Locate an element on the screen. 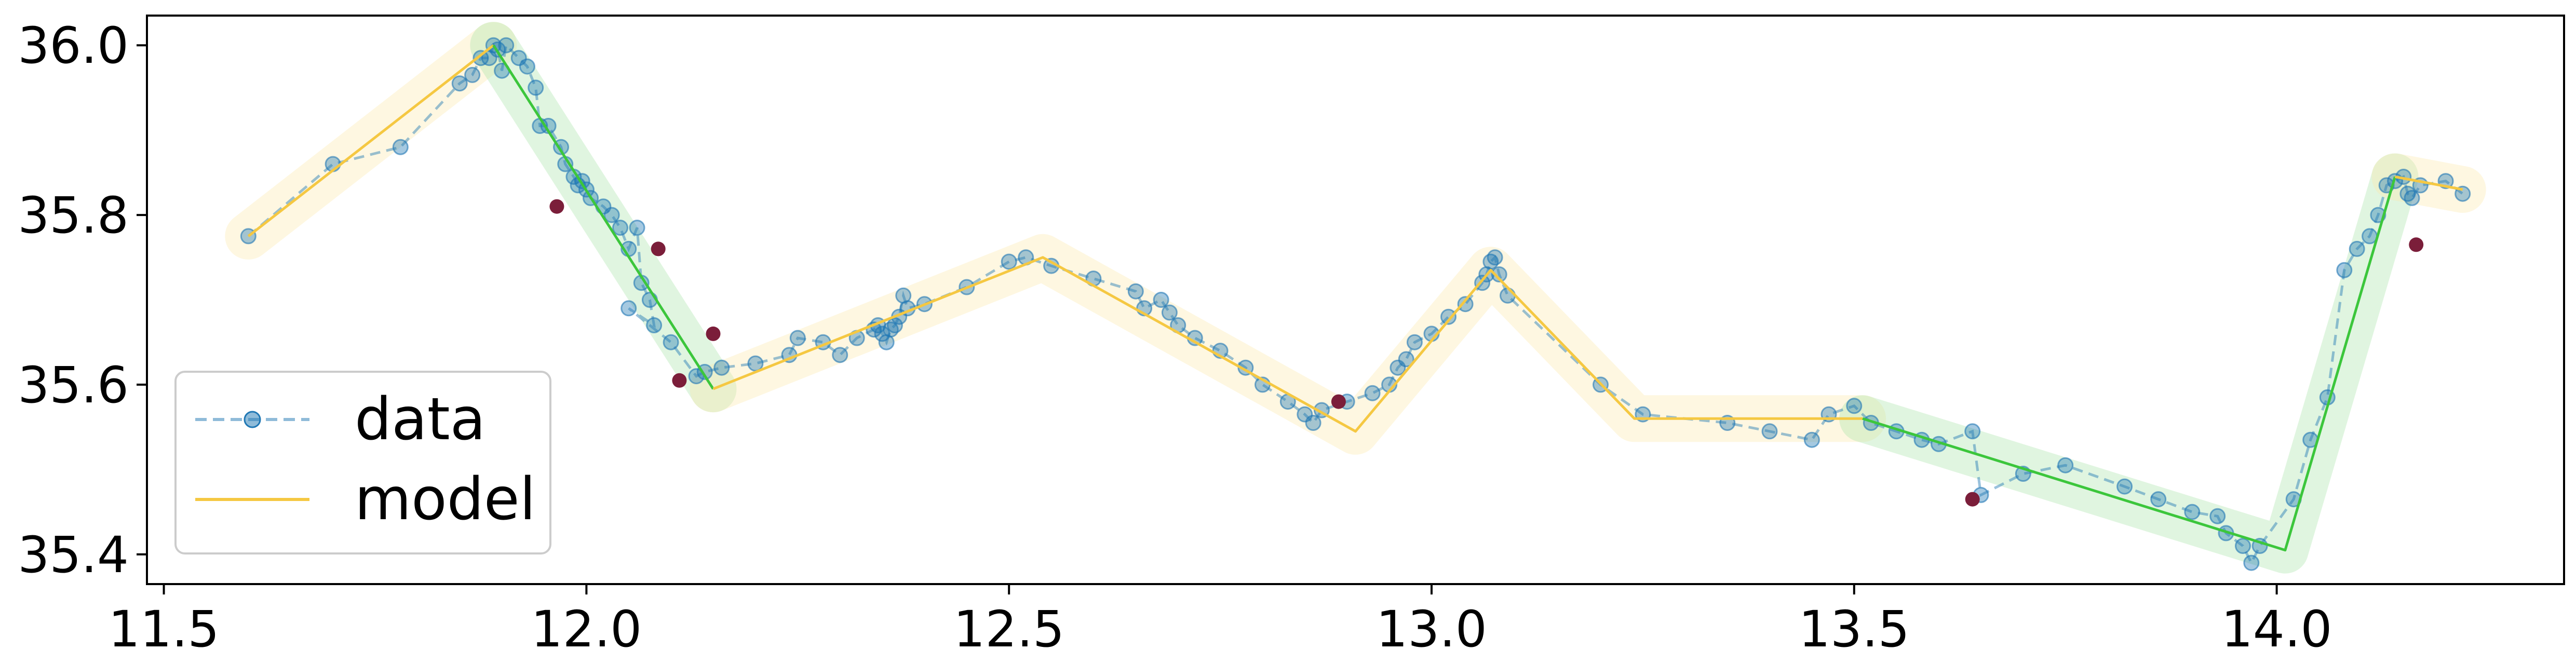  legend-frame is located at coordinates (362, 462).